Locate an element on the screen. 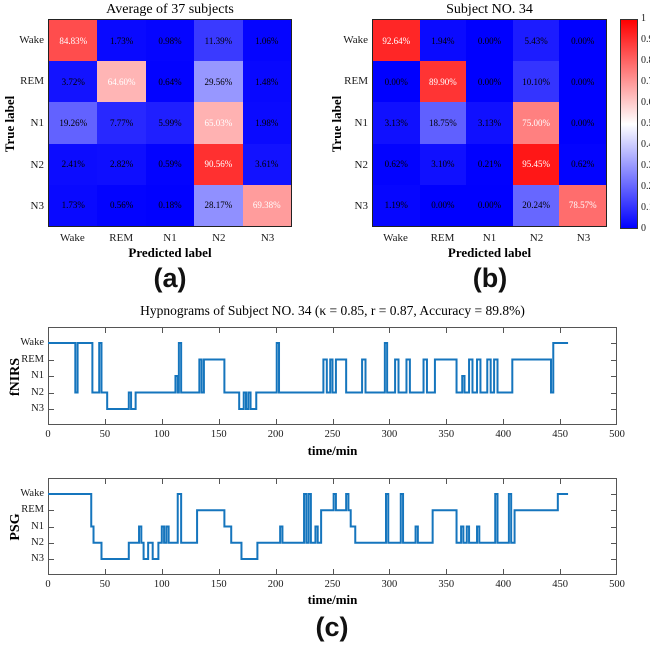 This screenshot has width=650, height=645. matrix-cell: 3.10% is located at coordinates (443, 164).